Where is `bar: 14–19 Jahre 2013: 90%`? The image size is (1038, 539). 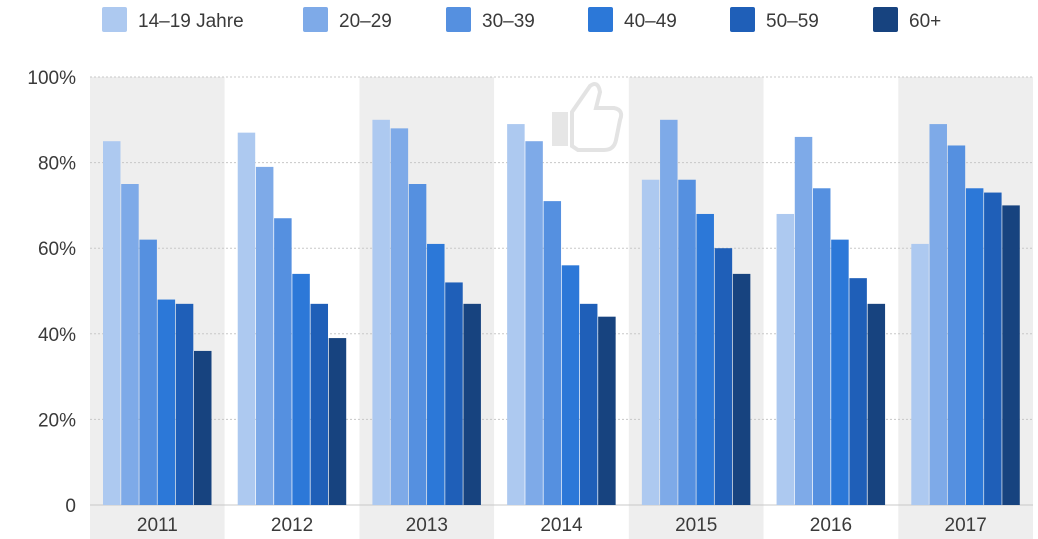 bar: 14–19 Jahre 2013: 90% is located at coordinates (381, 312).